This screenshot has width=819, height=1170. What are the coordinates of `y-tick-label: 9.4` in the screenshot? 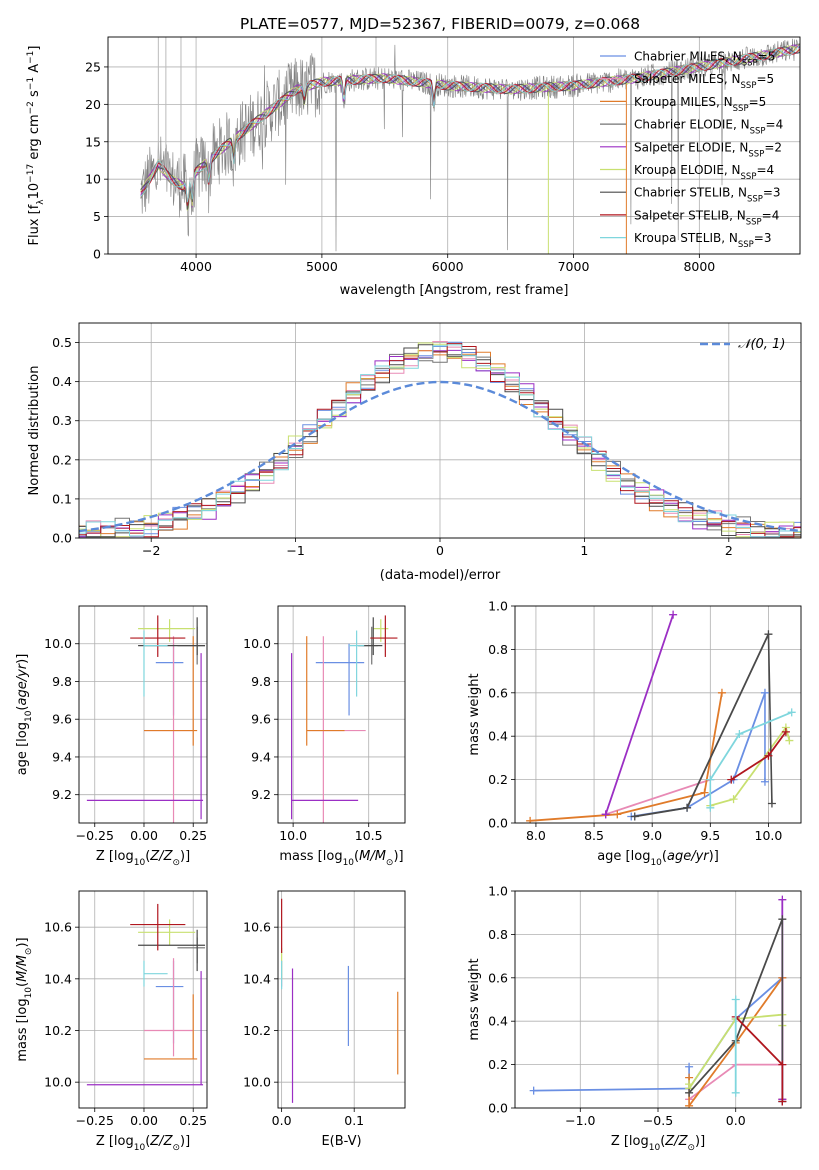 It's located at (261, 756).